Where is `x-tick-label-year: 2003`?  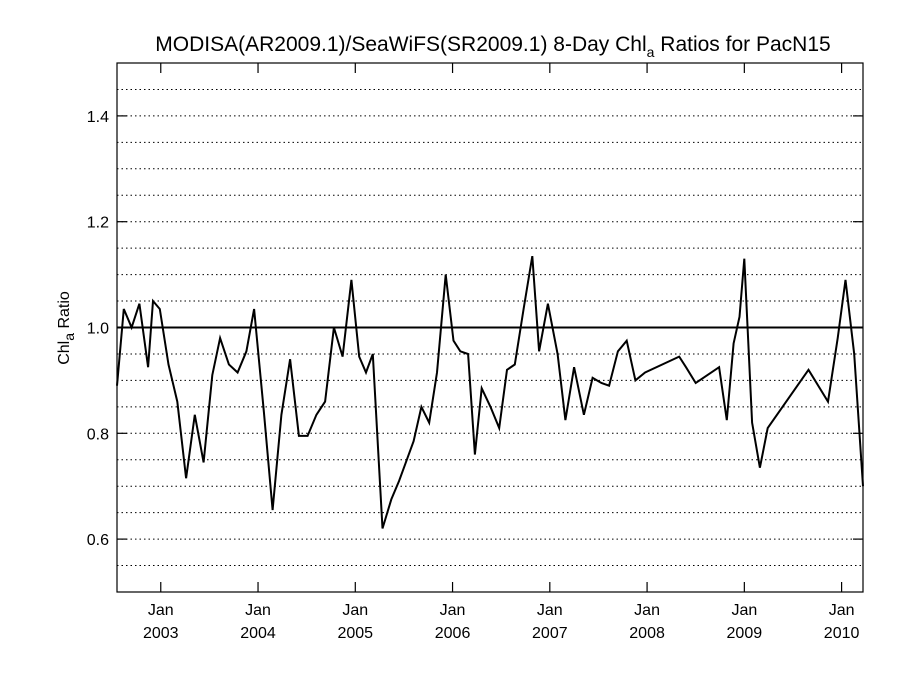
x-tick-label-year: 2003 is located at coordinates (161, 633).